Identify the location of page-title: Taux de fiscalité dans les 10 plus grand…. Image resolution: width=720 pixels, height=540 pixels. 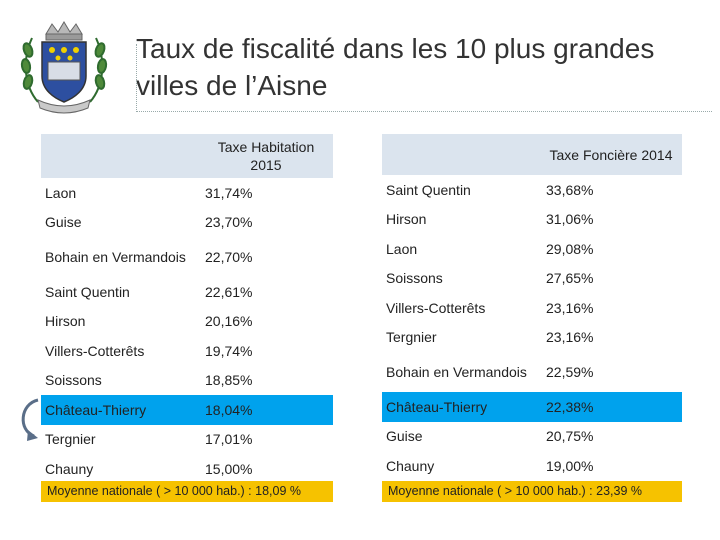
(395, 67).